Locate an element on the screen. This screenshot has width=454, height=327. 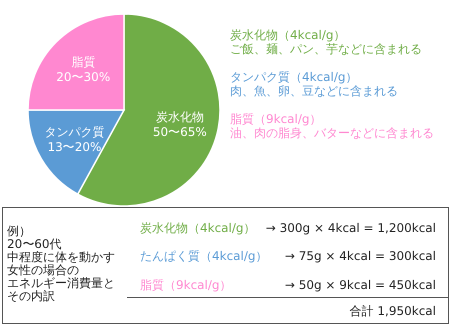
text: 中程度に体を動かす is located at coordinates (61, 257).